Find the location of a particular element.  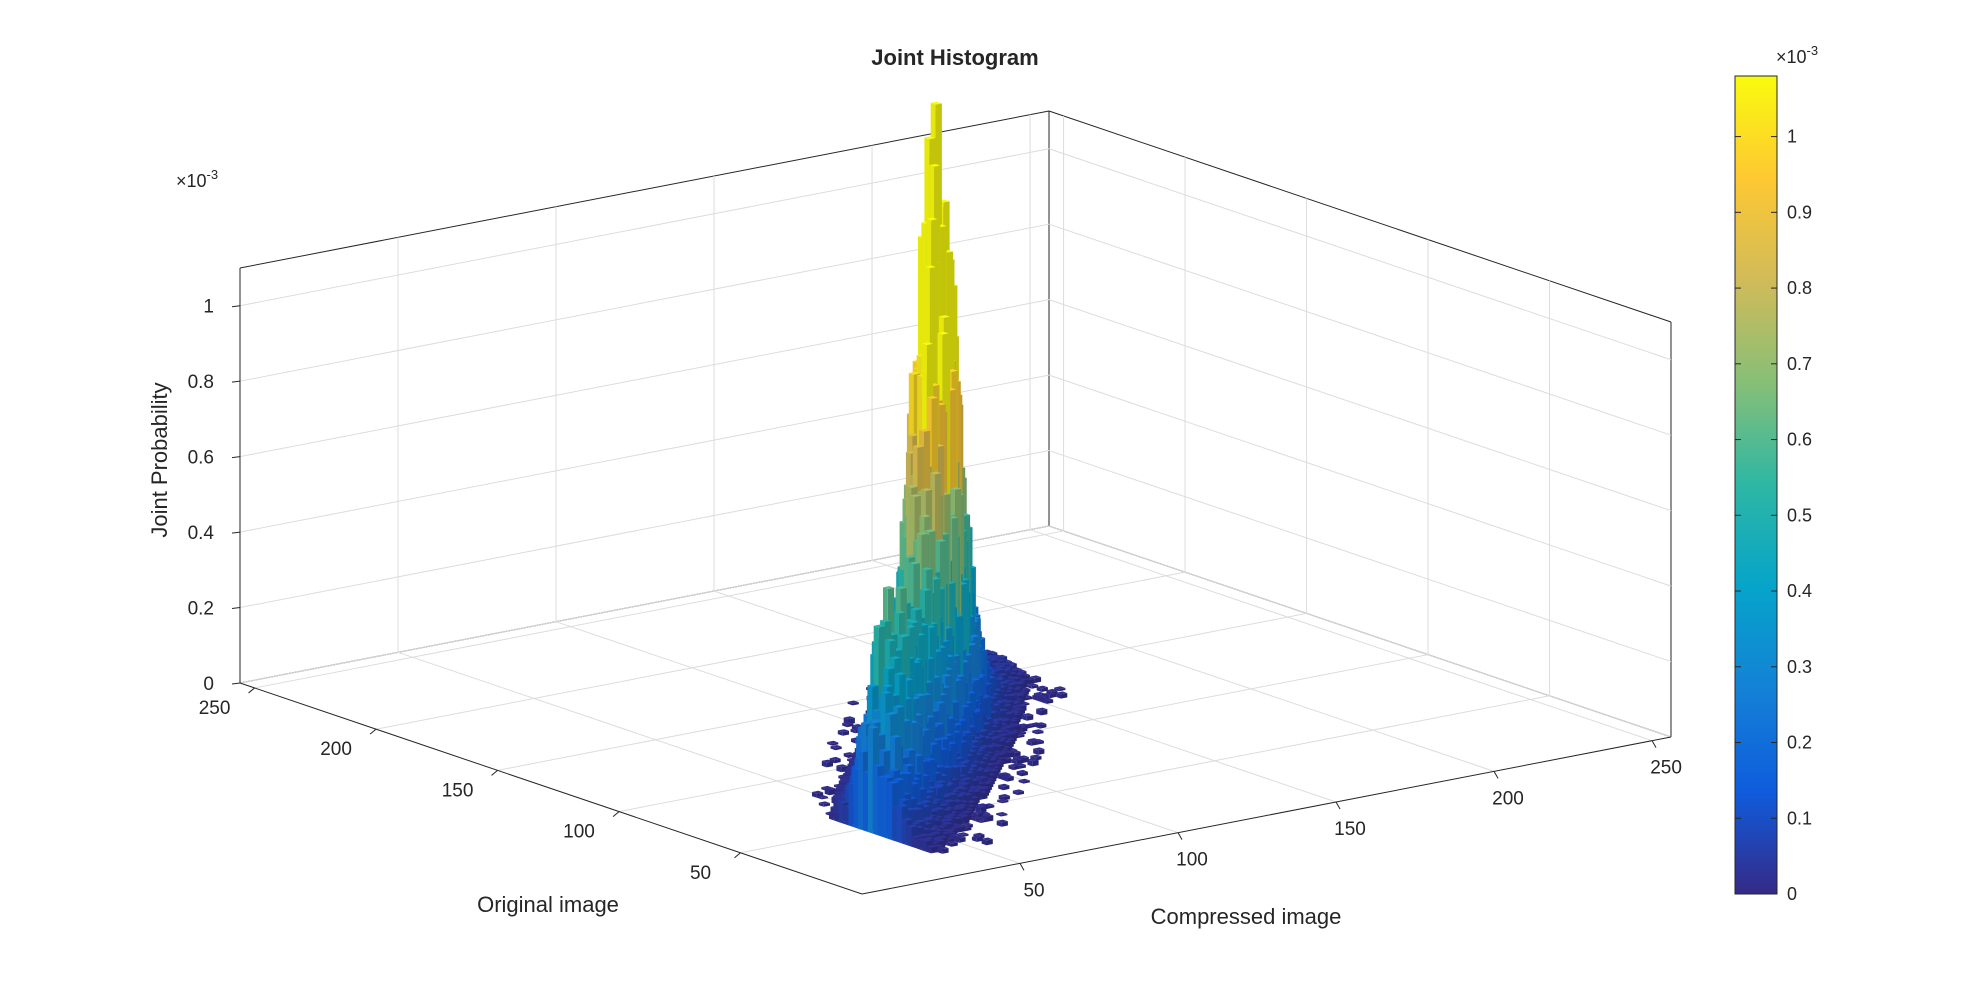

colorbar-tick-label: 0.8 is located at coordinates (1799, 288).